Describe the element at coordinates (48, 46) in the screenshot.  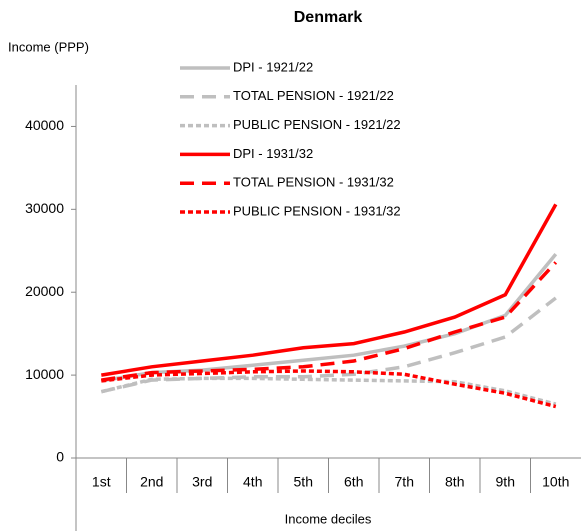
I see `y-axis-label: Income (PPP)` at that location.